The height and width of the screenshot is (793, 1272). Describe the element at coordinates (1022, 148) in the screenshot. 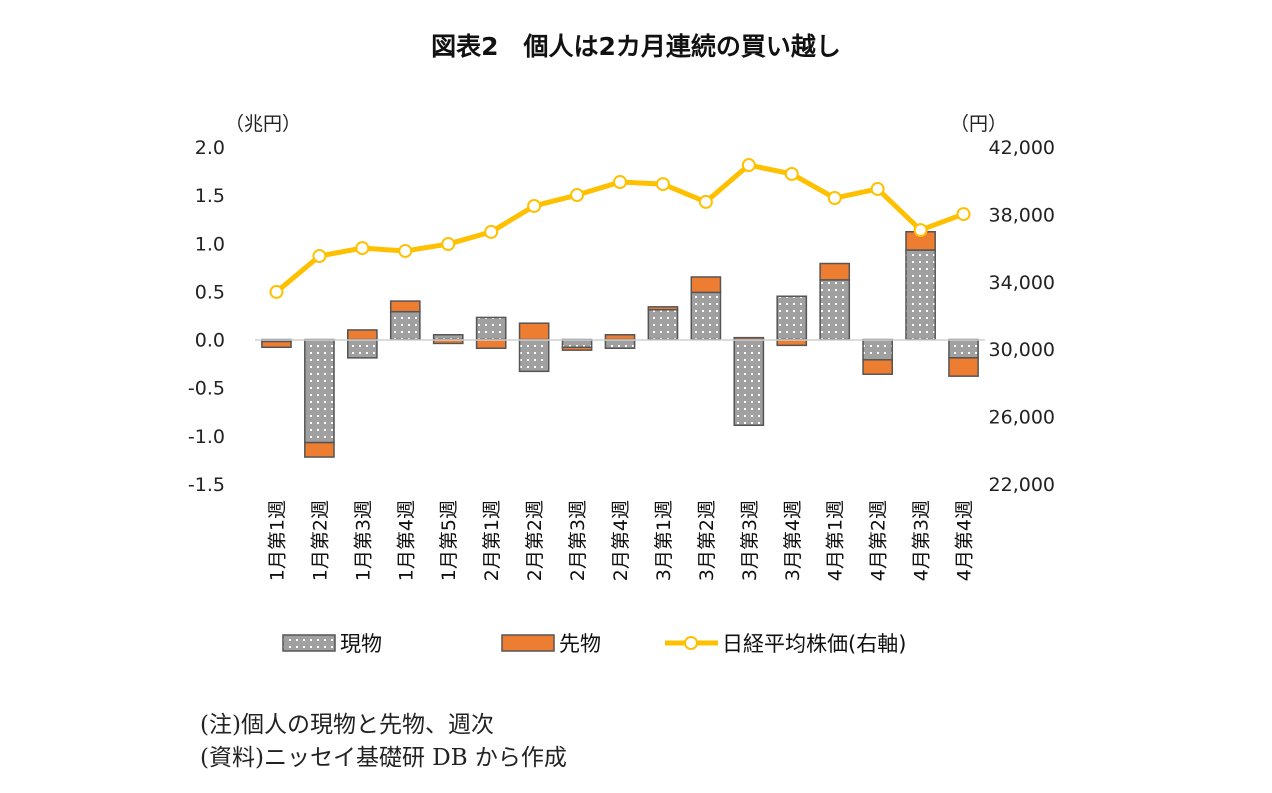

I see `right-tick-label: 42,000` at that location.